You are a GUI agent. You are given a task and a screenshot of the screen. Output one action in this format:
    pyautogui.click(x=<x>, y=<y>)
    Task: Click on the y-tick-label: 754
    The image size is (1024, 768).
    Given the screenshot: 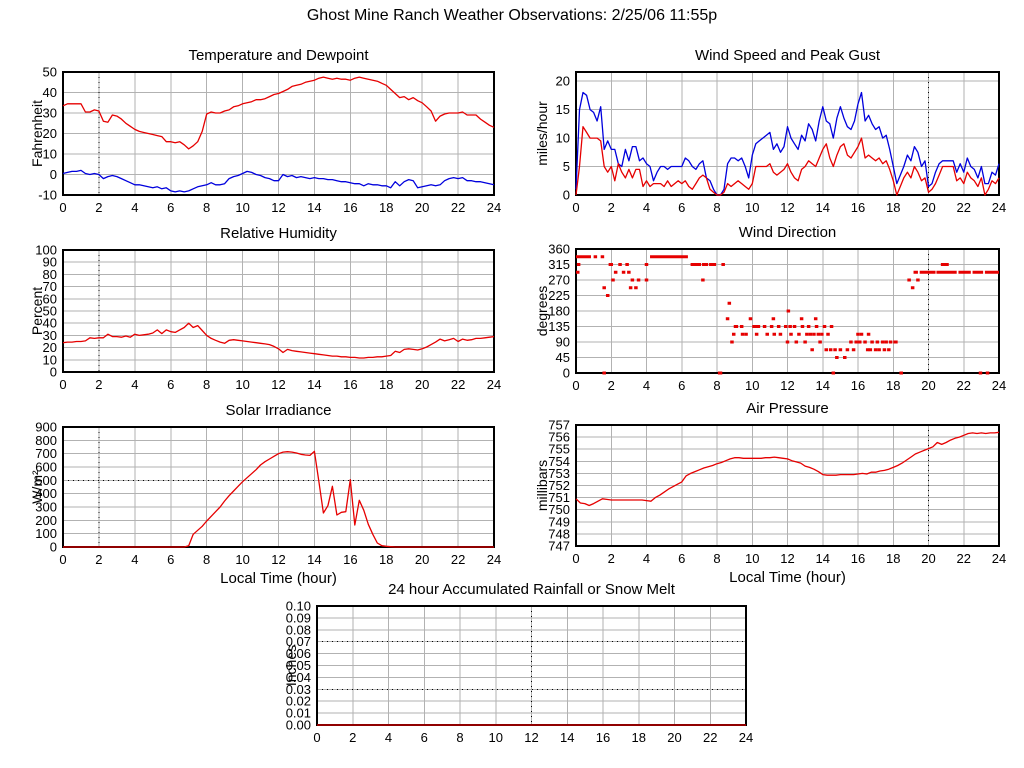 What is the action you would take?
    pyautogui.click(x=559, y=461)
    